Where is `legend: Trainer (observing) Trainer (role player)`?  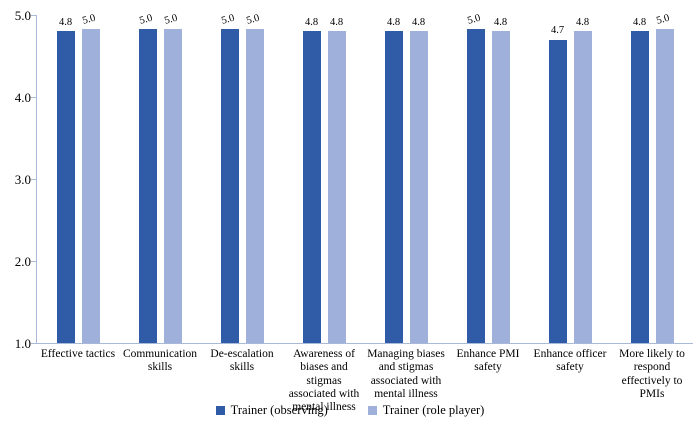 legend: Trainer (observing) Trainer (role player) is located at coordinates (350, 410).